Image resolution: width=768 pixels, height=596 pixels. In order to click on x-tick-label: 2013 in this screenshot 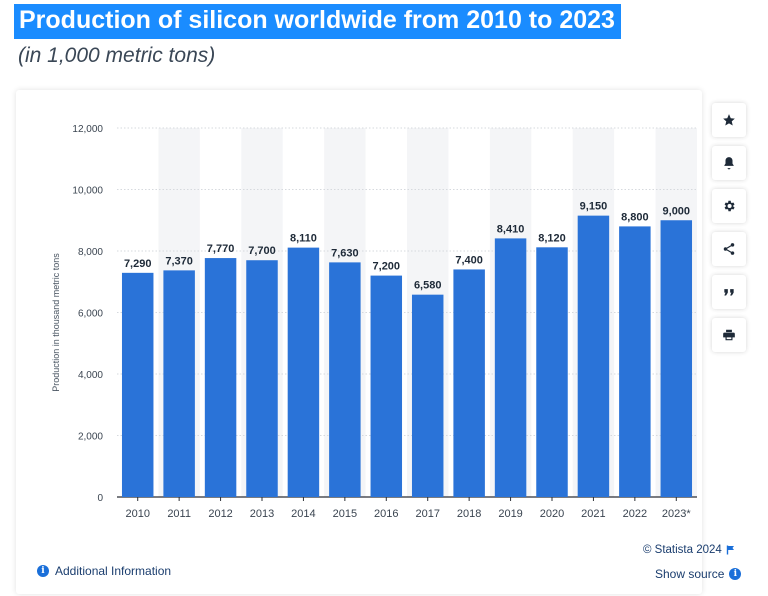, I will do `click(262, 514)`.